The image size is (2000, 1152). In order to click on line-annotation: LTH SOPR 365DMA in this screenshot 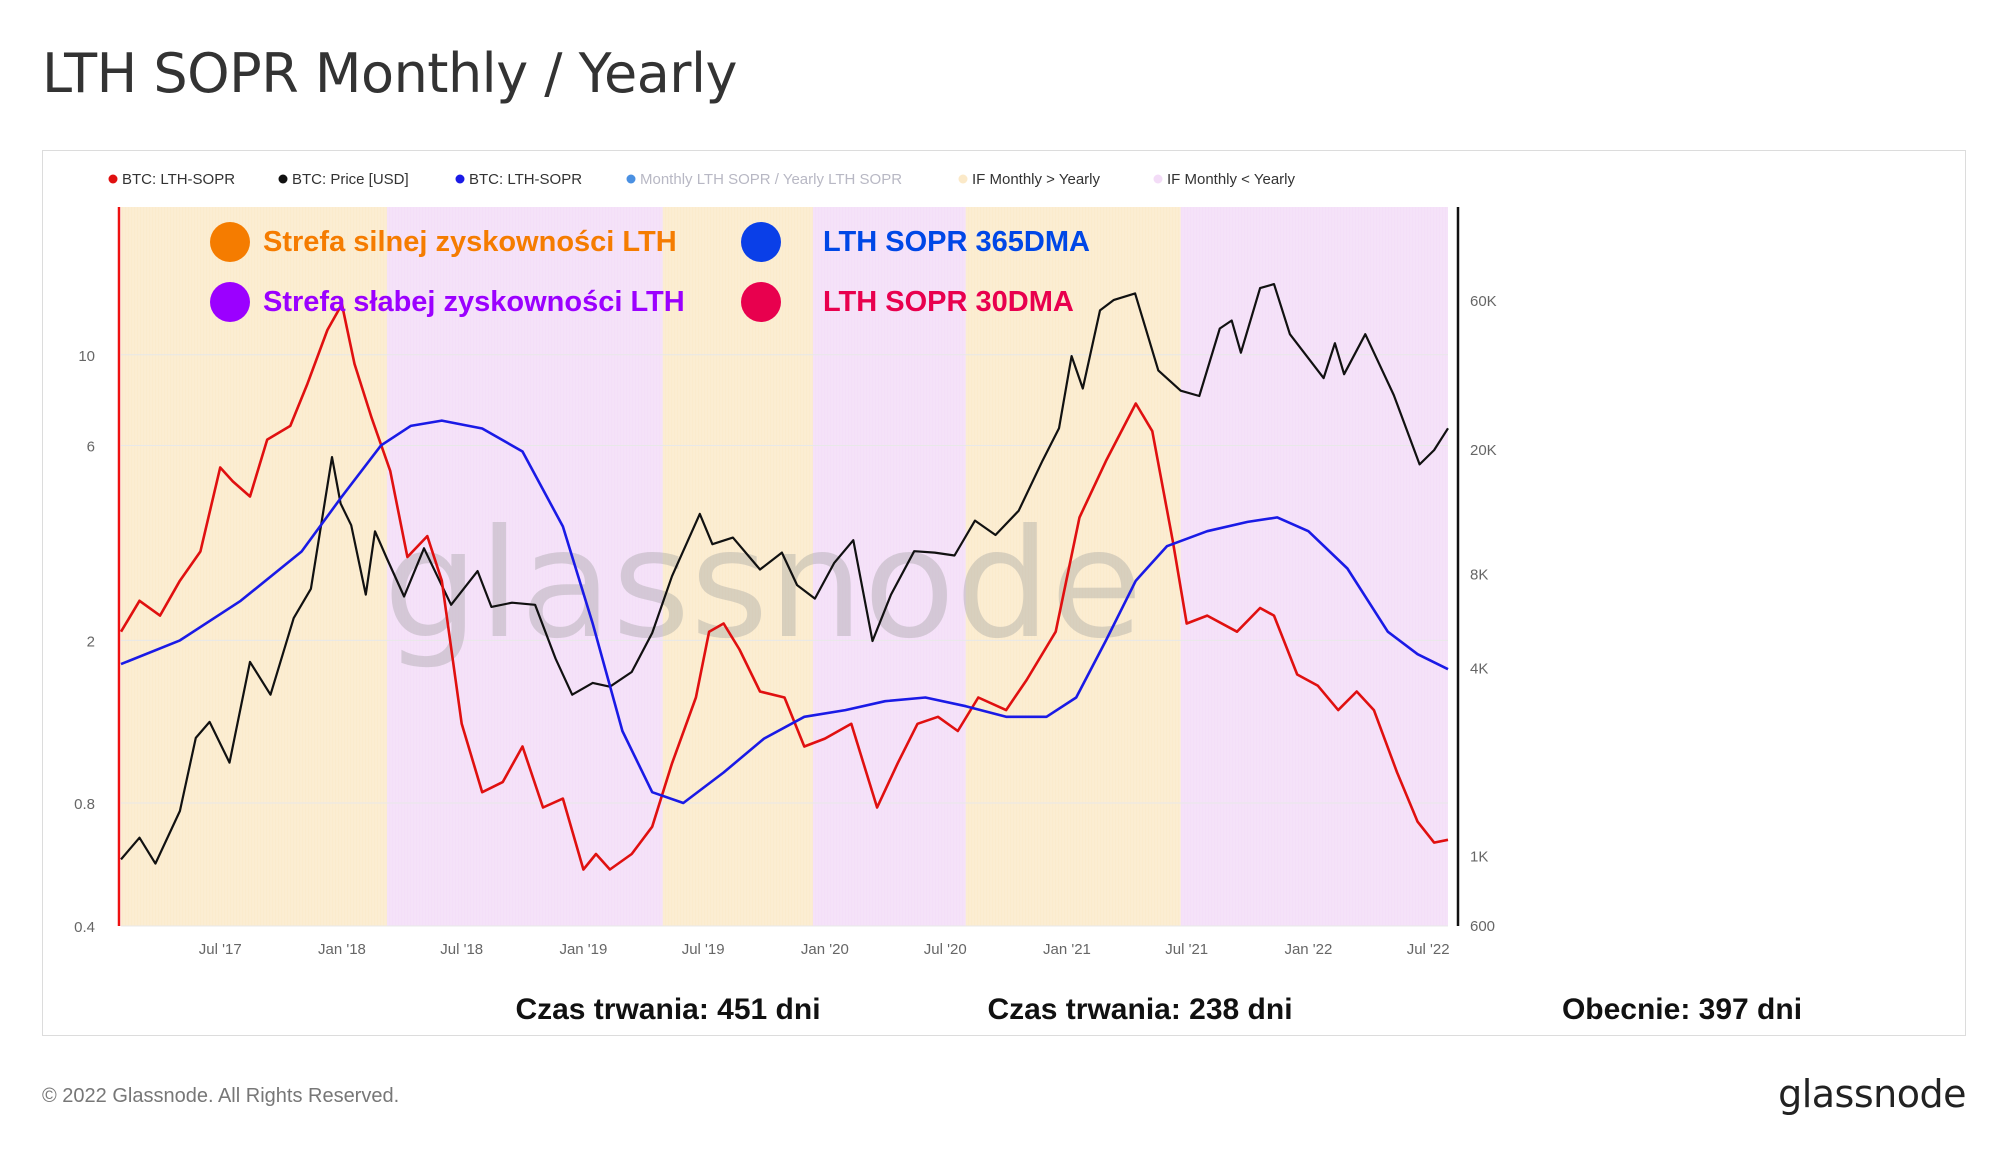, I will do `click(915, 242)`.